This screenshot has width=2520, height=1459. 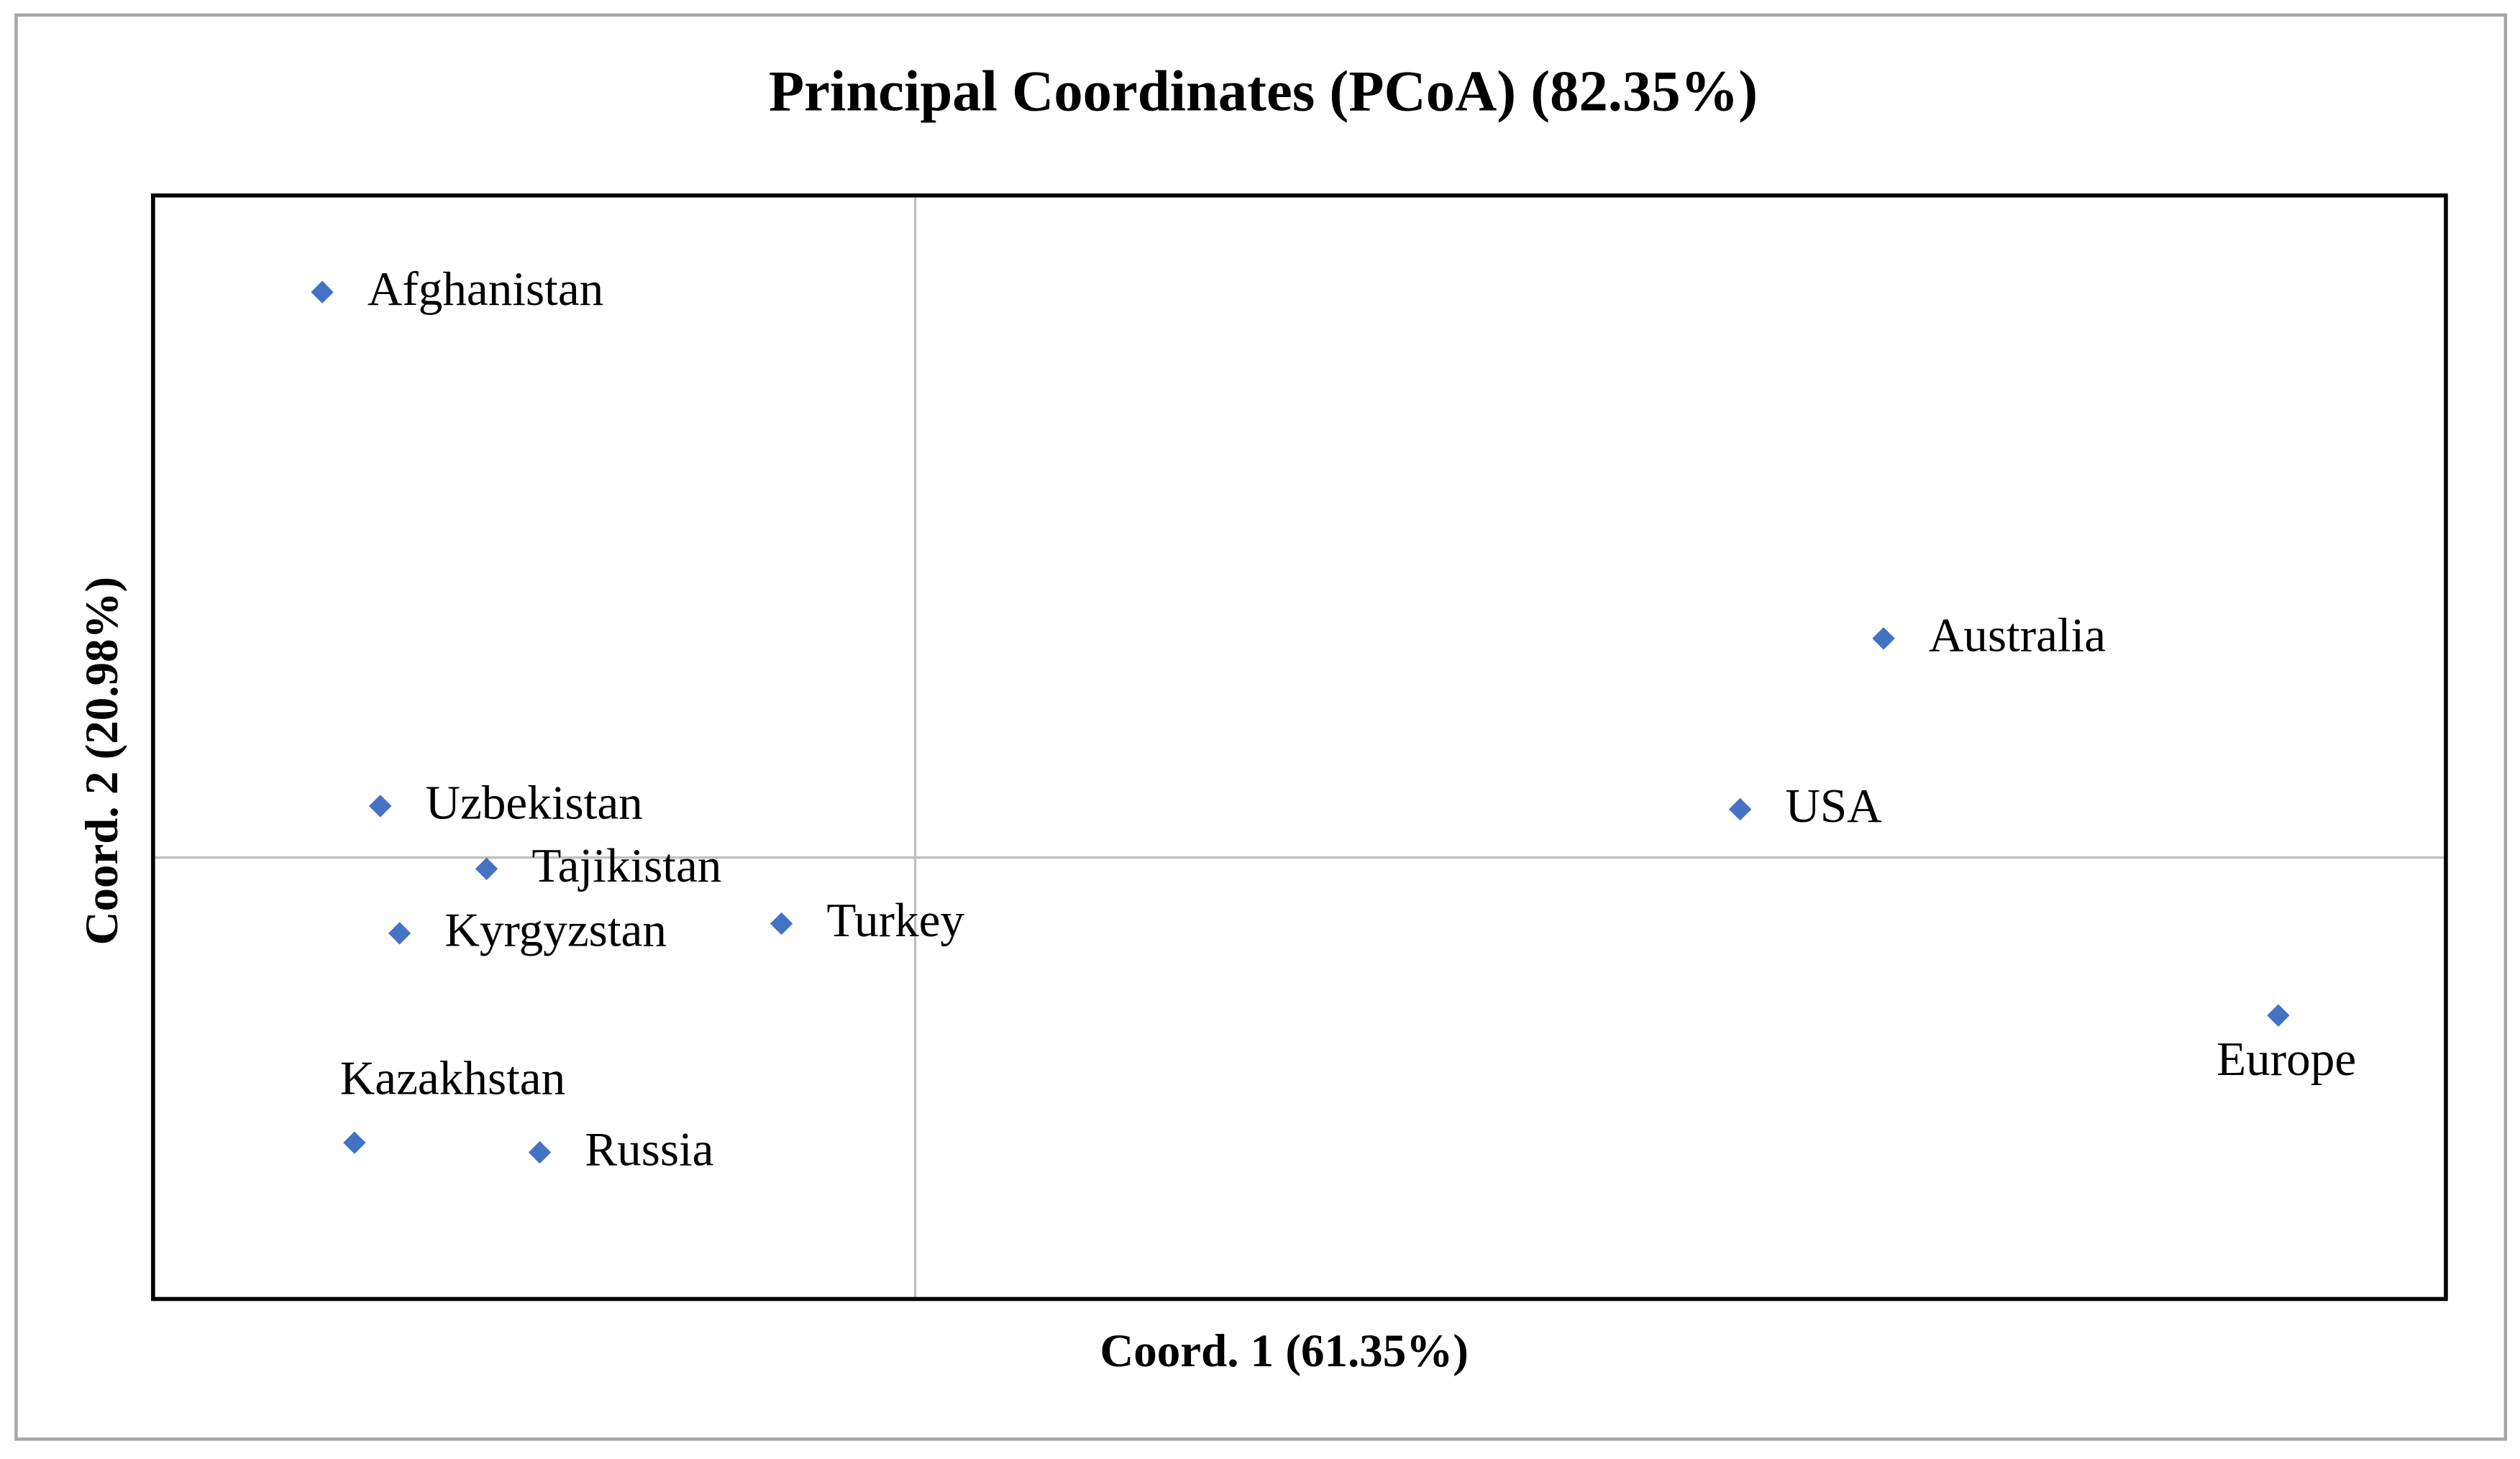 What do you see at coordinates (452, 1078) in the screenshot?
I see `point-label: Kazakhstan` at bounding box center [452, 1078].